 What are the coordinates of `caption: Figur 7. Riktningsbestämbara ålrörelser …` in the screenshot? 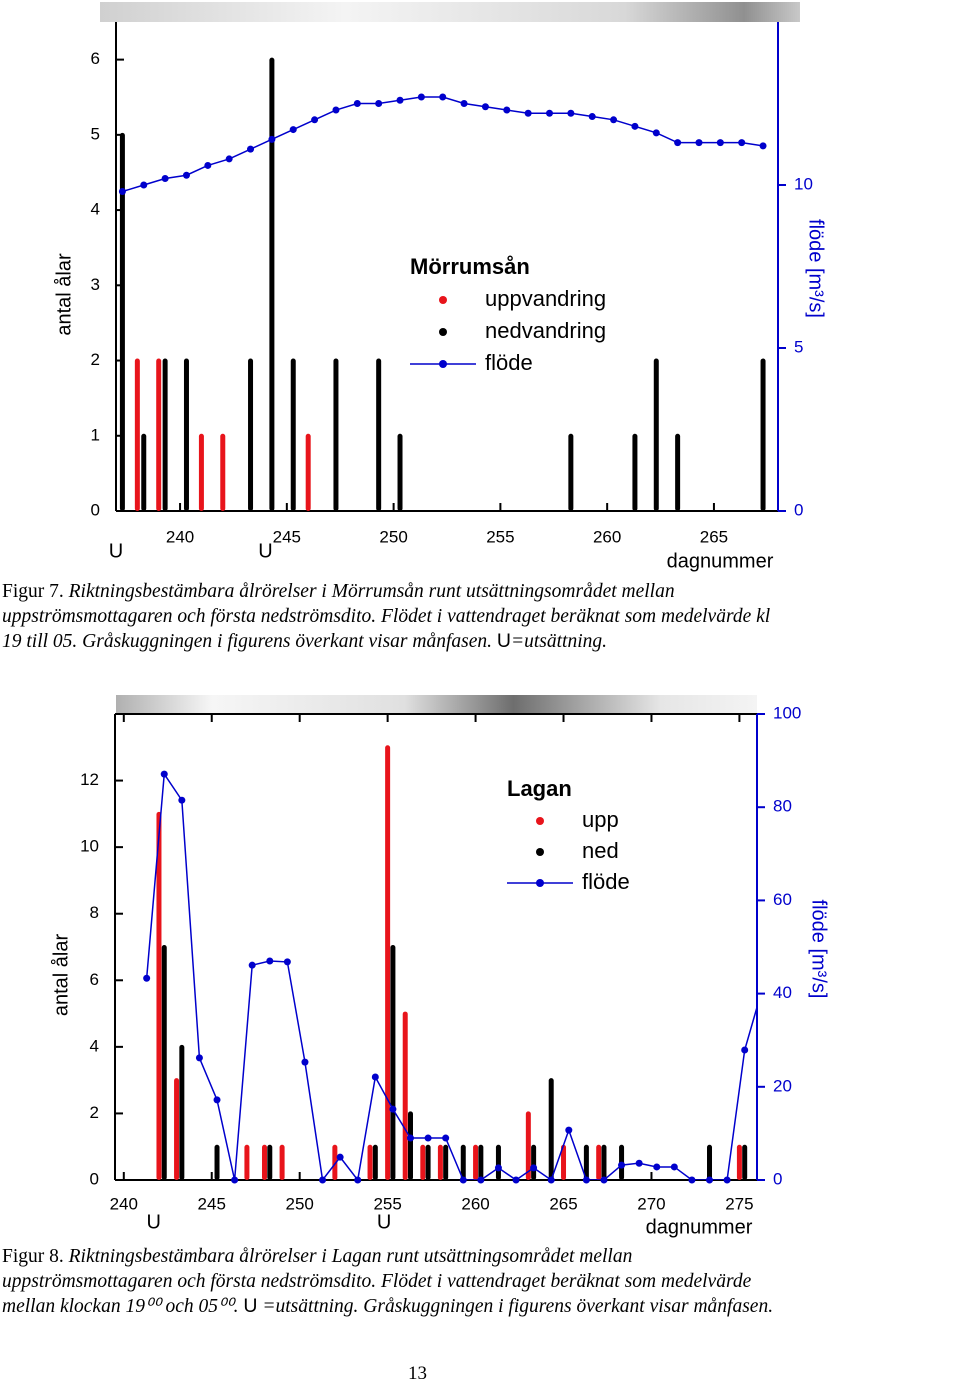 It's located at (397, 617).